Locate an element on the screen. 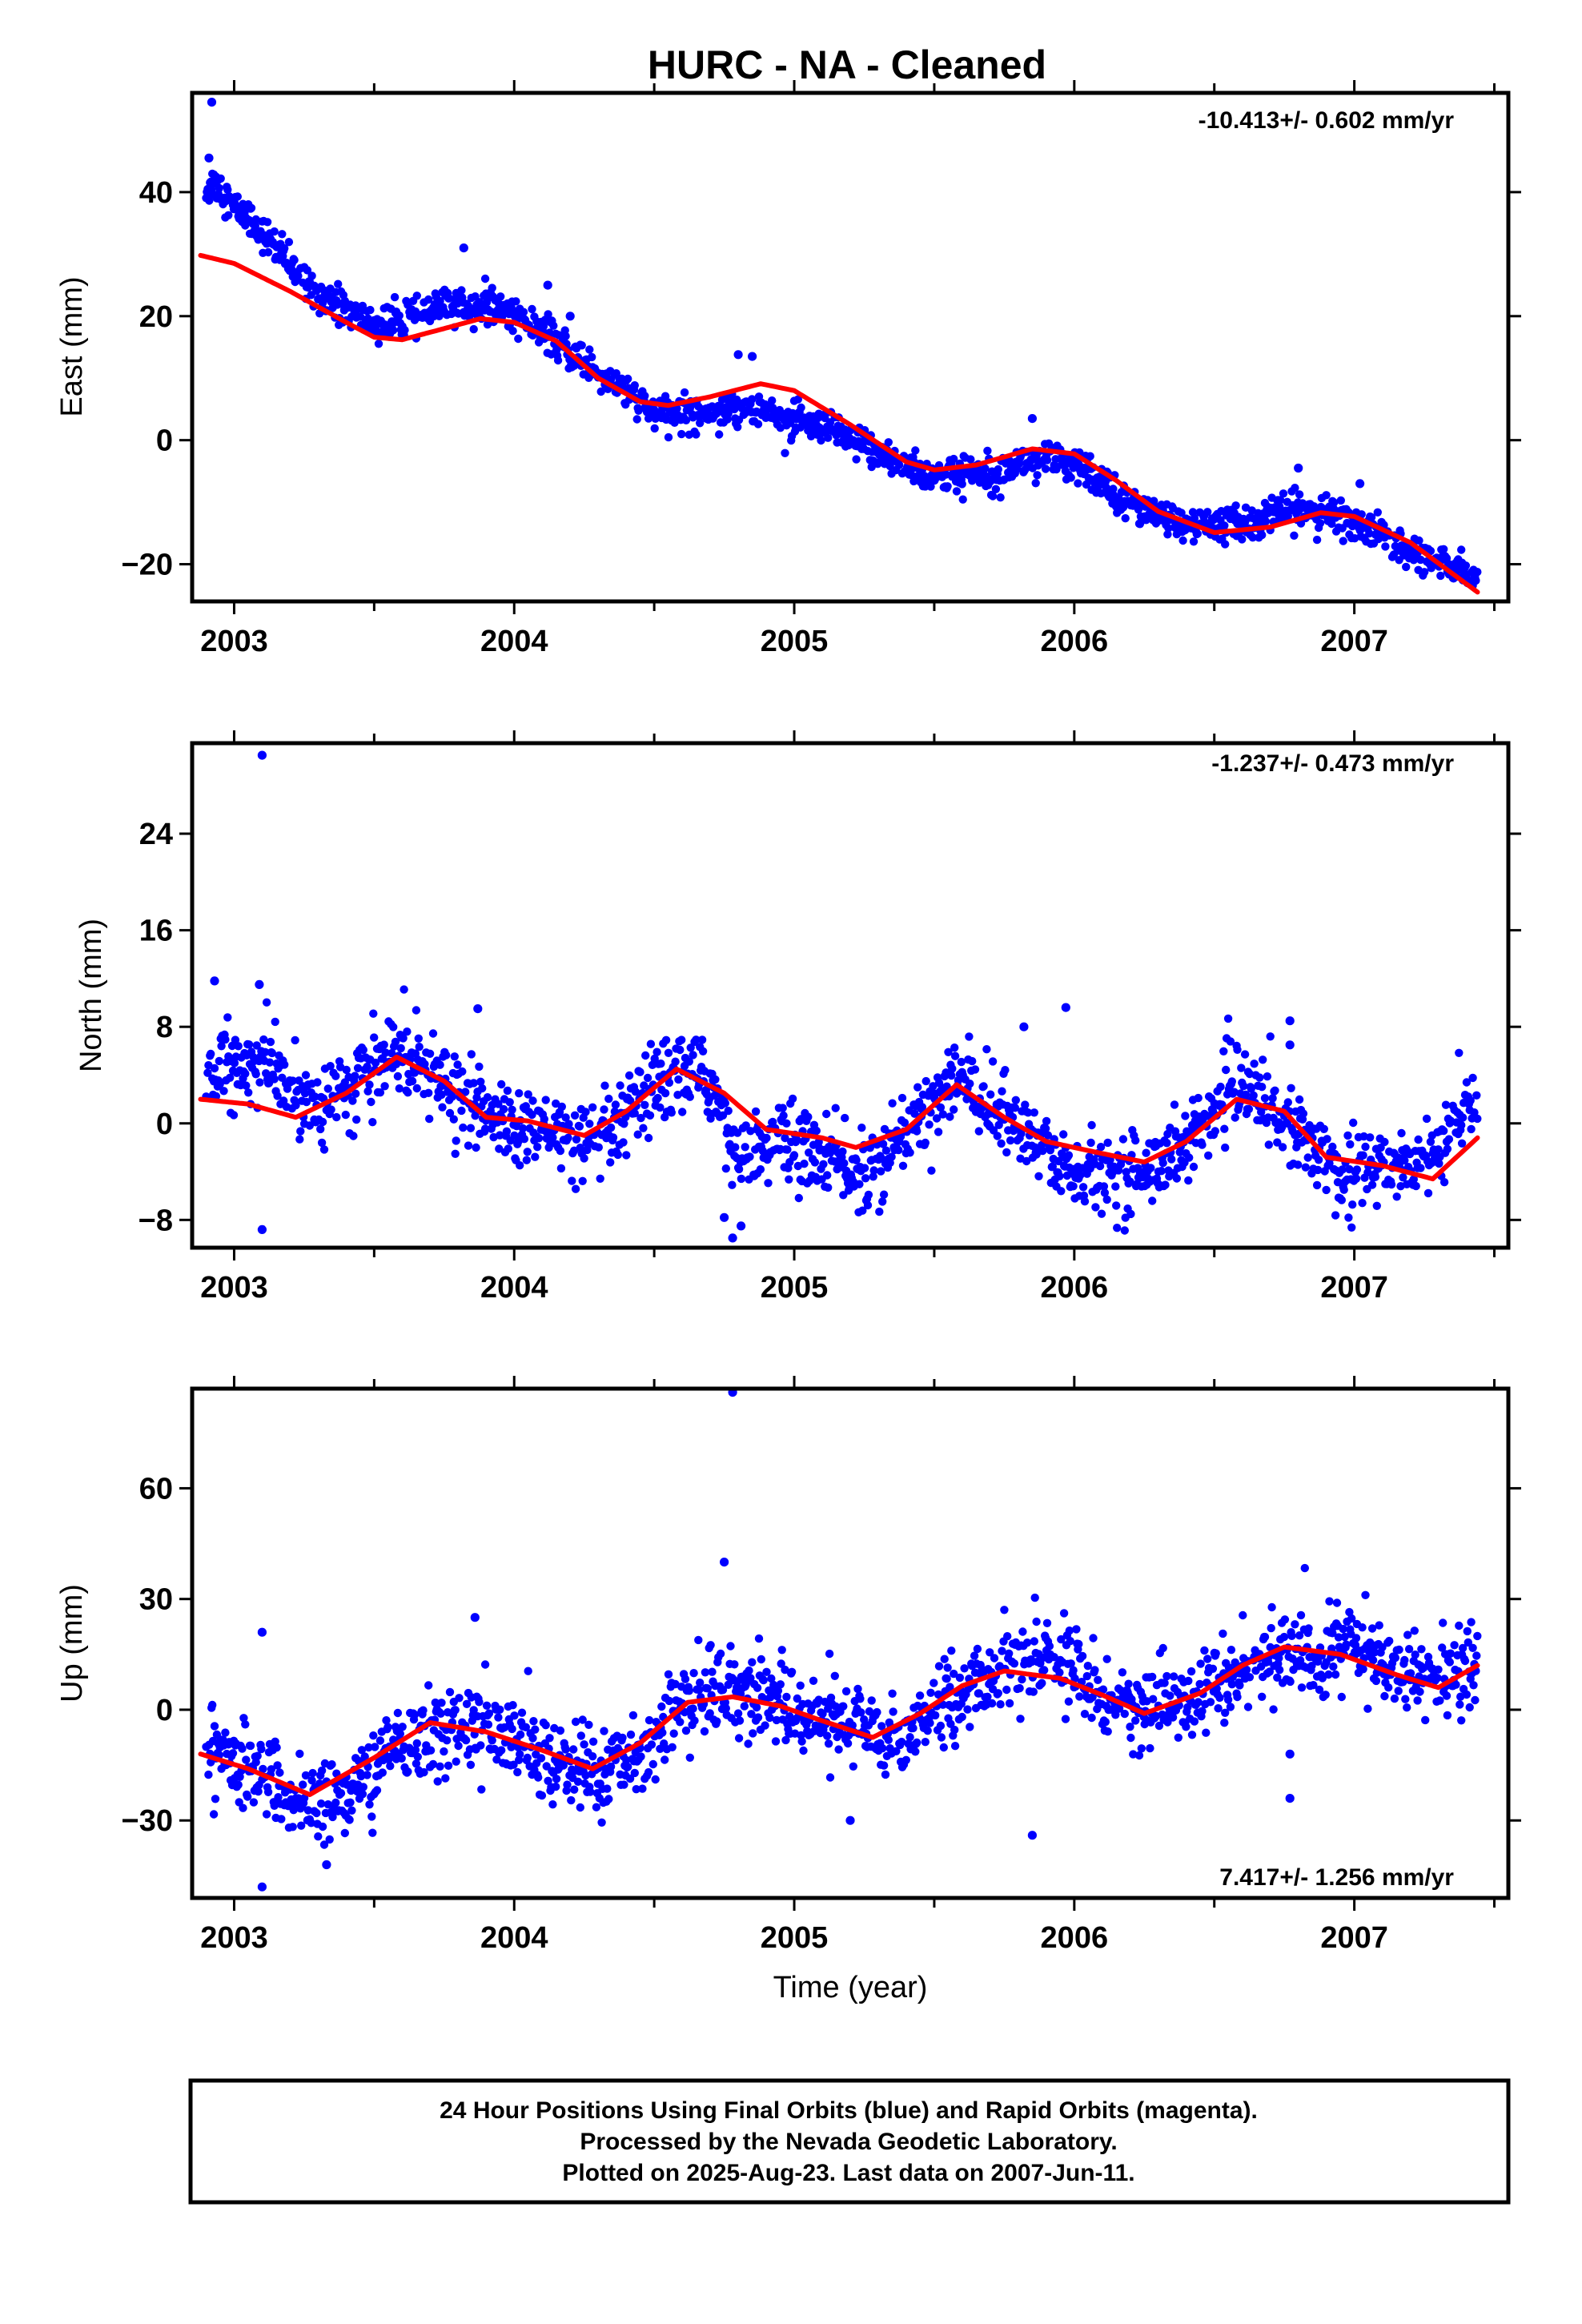 This screenshot has height=2324, width=1582. y-tick-label: 40 is located at coordinates (156, 193).